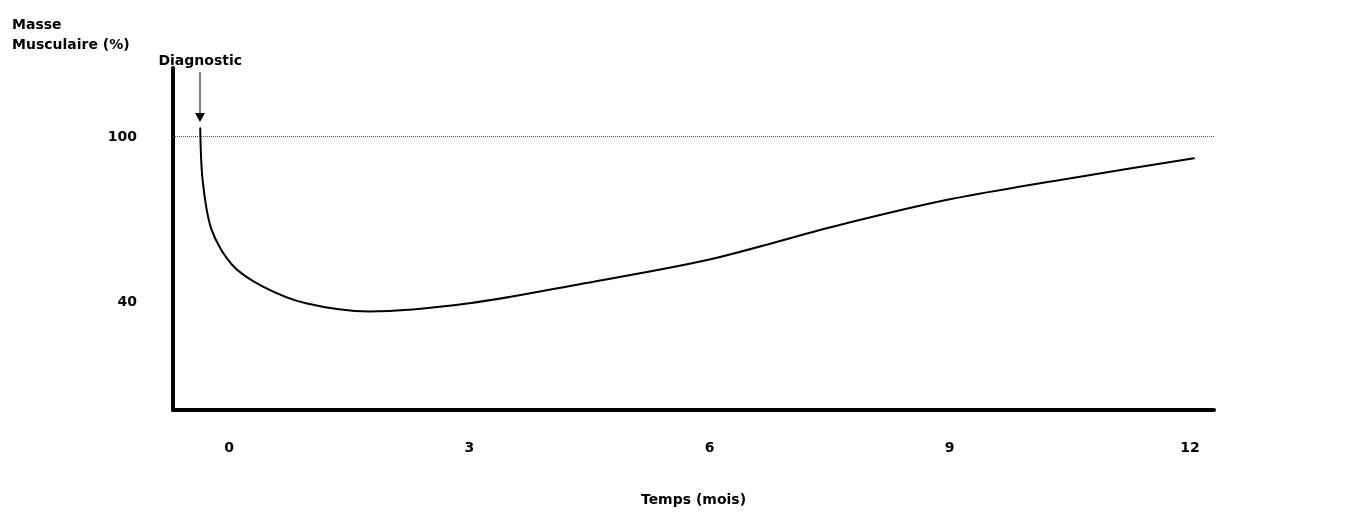 Image resolution: width=1346 pixels, height=522 pixels. Describe the element at coordinates (127, 300) in the screenshot. I see `y-tick-label: 40` at that location.